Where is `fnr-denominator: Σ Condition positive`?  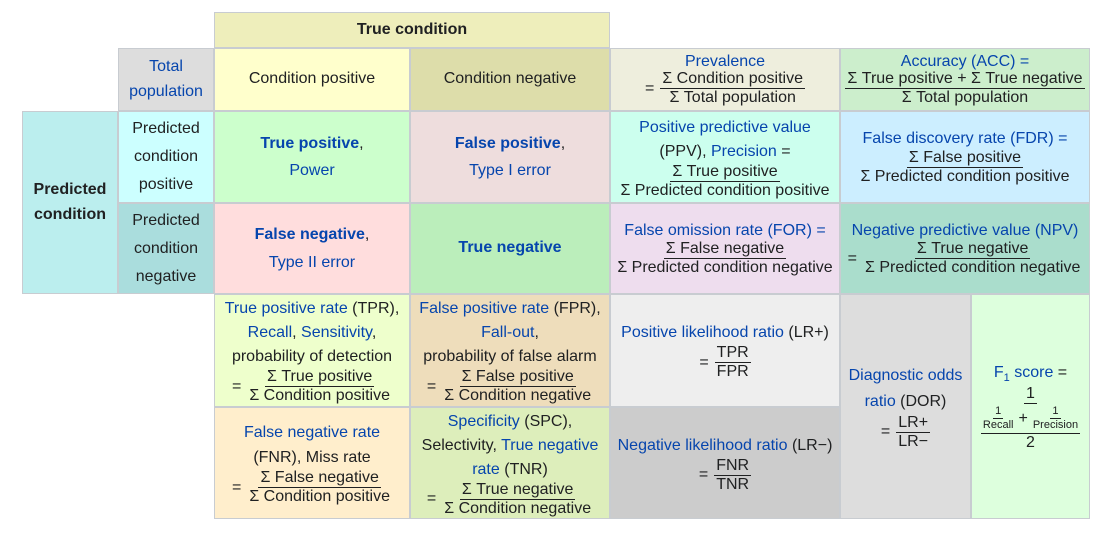
fnr-denominator: Σ Condition positive is located at coordinates (319, 497).